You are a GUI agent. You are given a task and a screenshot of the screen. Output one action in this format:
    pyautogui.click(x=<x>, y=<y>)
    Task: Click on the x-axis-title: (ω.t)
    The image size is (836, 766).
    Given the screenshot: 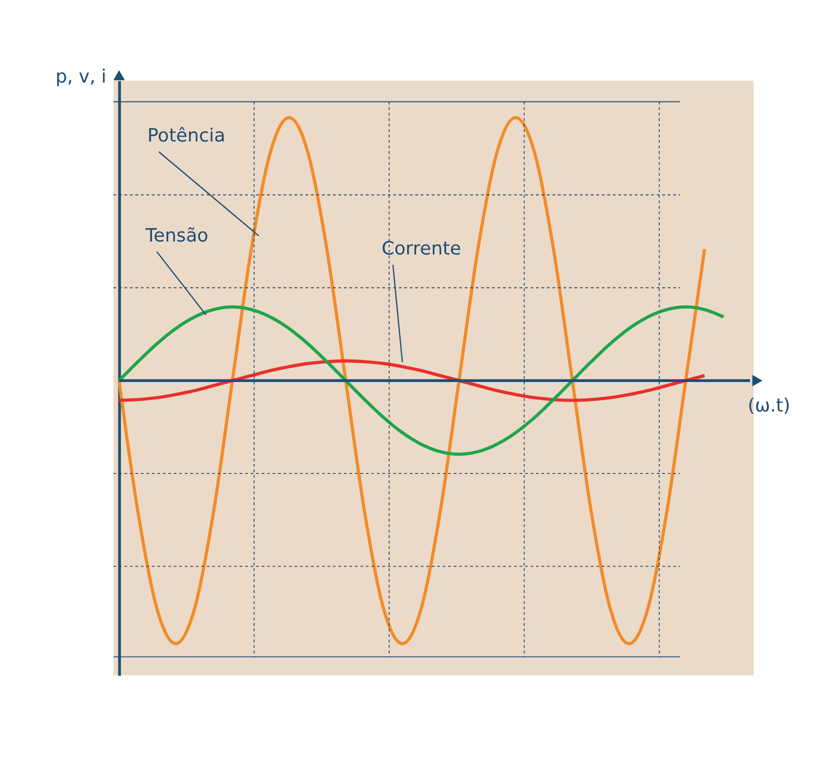 What is the action you would take?
    pyautogui.click(x=769, y=406)
    